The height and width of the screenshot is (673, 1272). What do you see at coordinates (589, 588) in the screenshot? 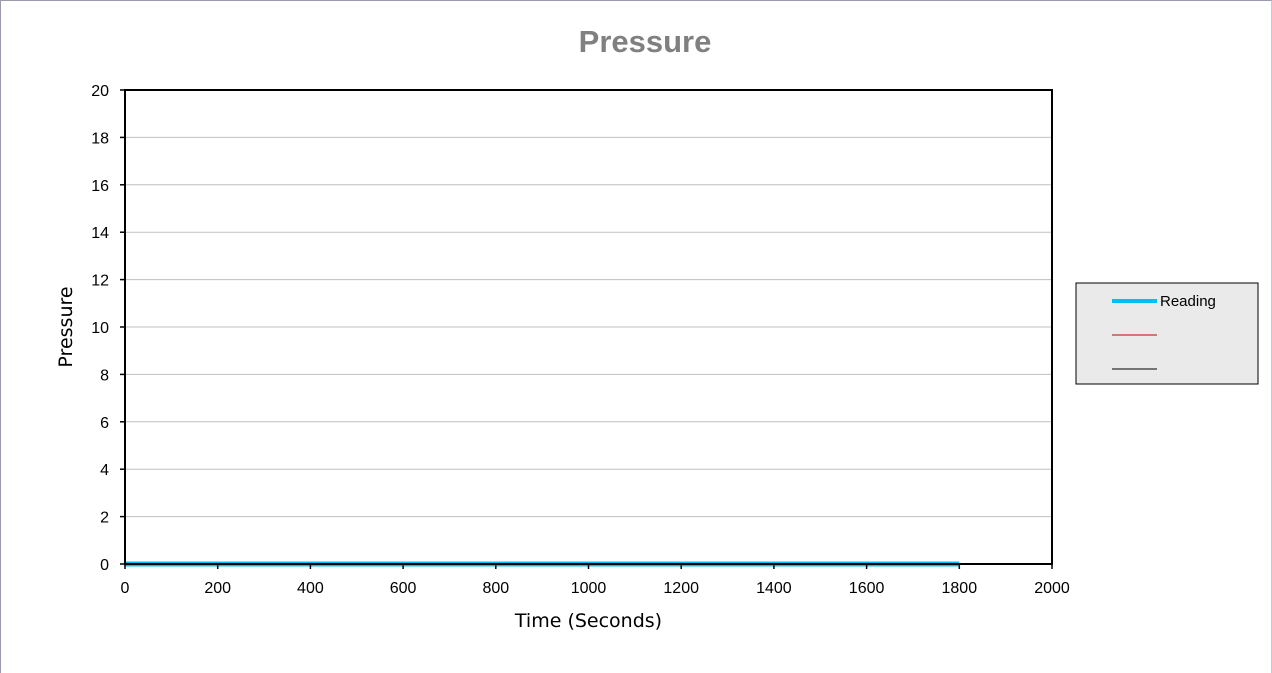
I see `x-tick-label: 1000` at bounding box center [589, 588].